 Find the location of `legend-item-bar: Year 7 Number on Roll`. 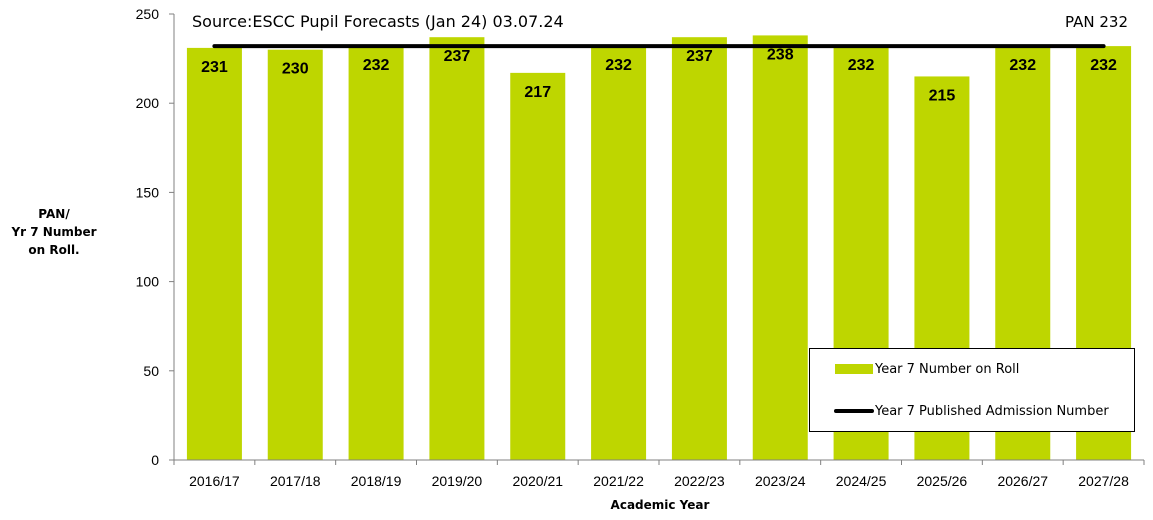

legend-item-bar: Year 7 Number on Roll is located at coordinates (972, 369).